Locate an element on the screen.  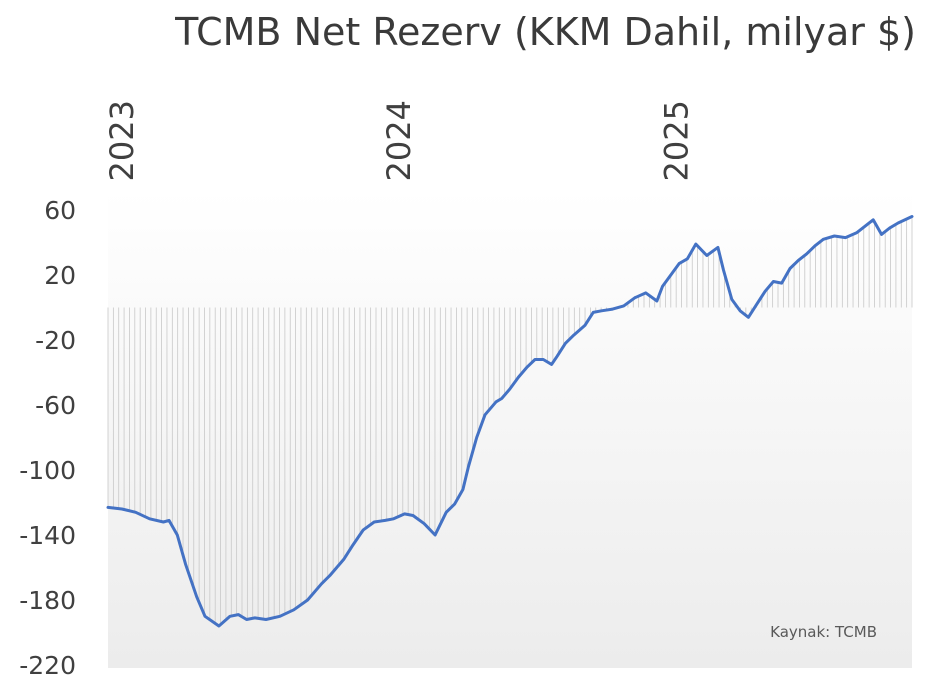
source-note: Kaynak: TCMB is located at coordinates (823, 632).